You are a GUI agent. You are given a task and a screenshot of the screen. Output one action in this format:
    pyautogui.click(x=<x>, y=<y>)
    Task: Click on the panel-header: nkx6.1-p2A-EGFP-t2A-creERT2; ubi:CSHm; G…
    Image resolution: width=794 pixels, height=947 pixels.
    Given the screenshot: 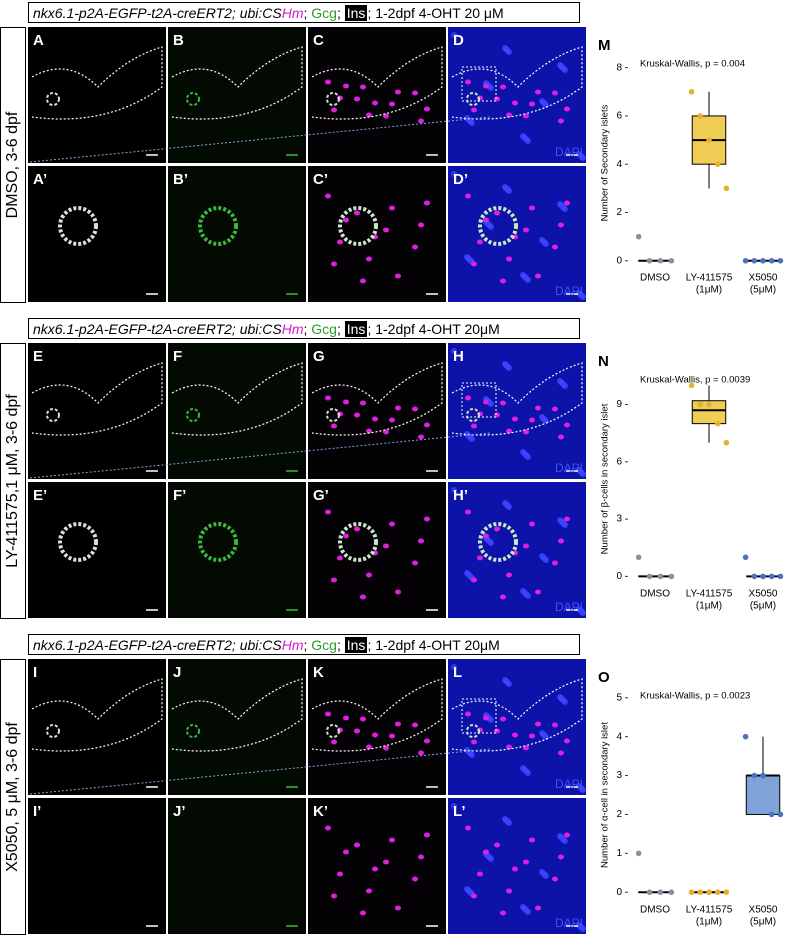 What is the action you would take?
    pyautogui.click(x=304, y=328)
    